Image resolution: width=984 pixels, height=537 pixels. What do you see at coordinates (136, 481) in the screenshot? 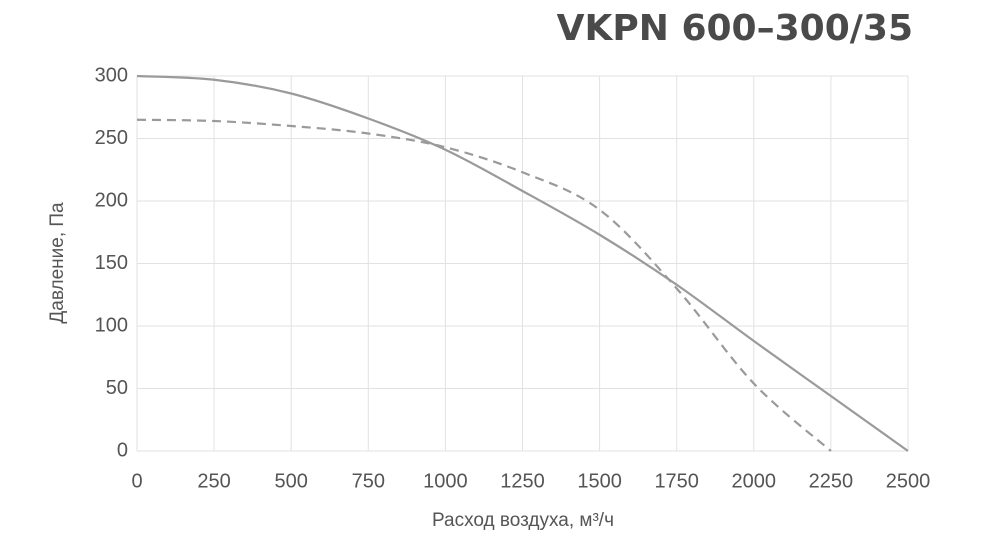
I see `x-tick-label: 0` at bounding box center [136, 481].